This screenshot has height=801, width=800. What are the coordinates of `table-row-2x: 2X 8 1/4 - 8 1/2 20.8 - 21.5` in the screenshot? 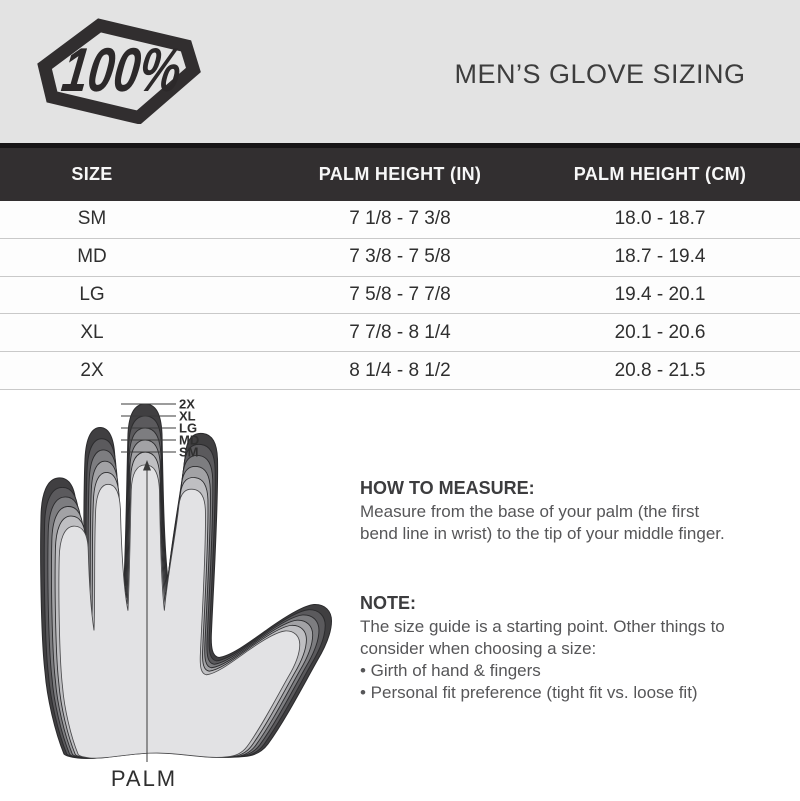 It's located at (400, 371).